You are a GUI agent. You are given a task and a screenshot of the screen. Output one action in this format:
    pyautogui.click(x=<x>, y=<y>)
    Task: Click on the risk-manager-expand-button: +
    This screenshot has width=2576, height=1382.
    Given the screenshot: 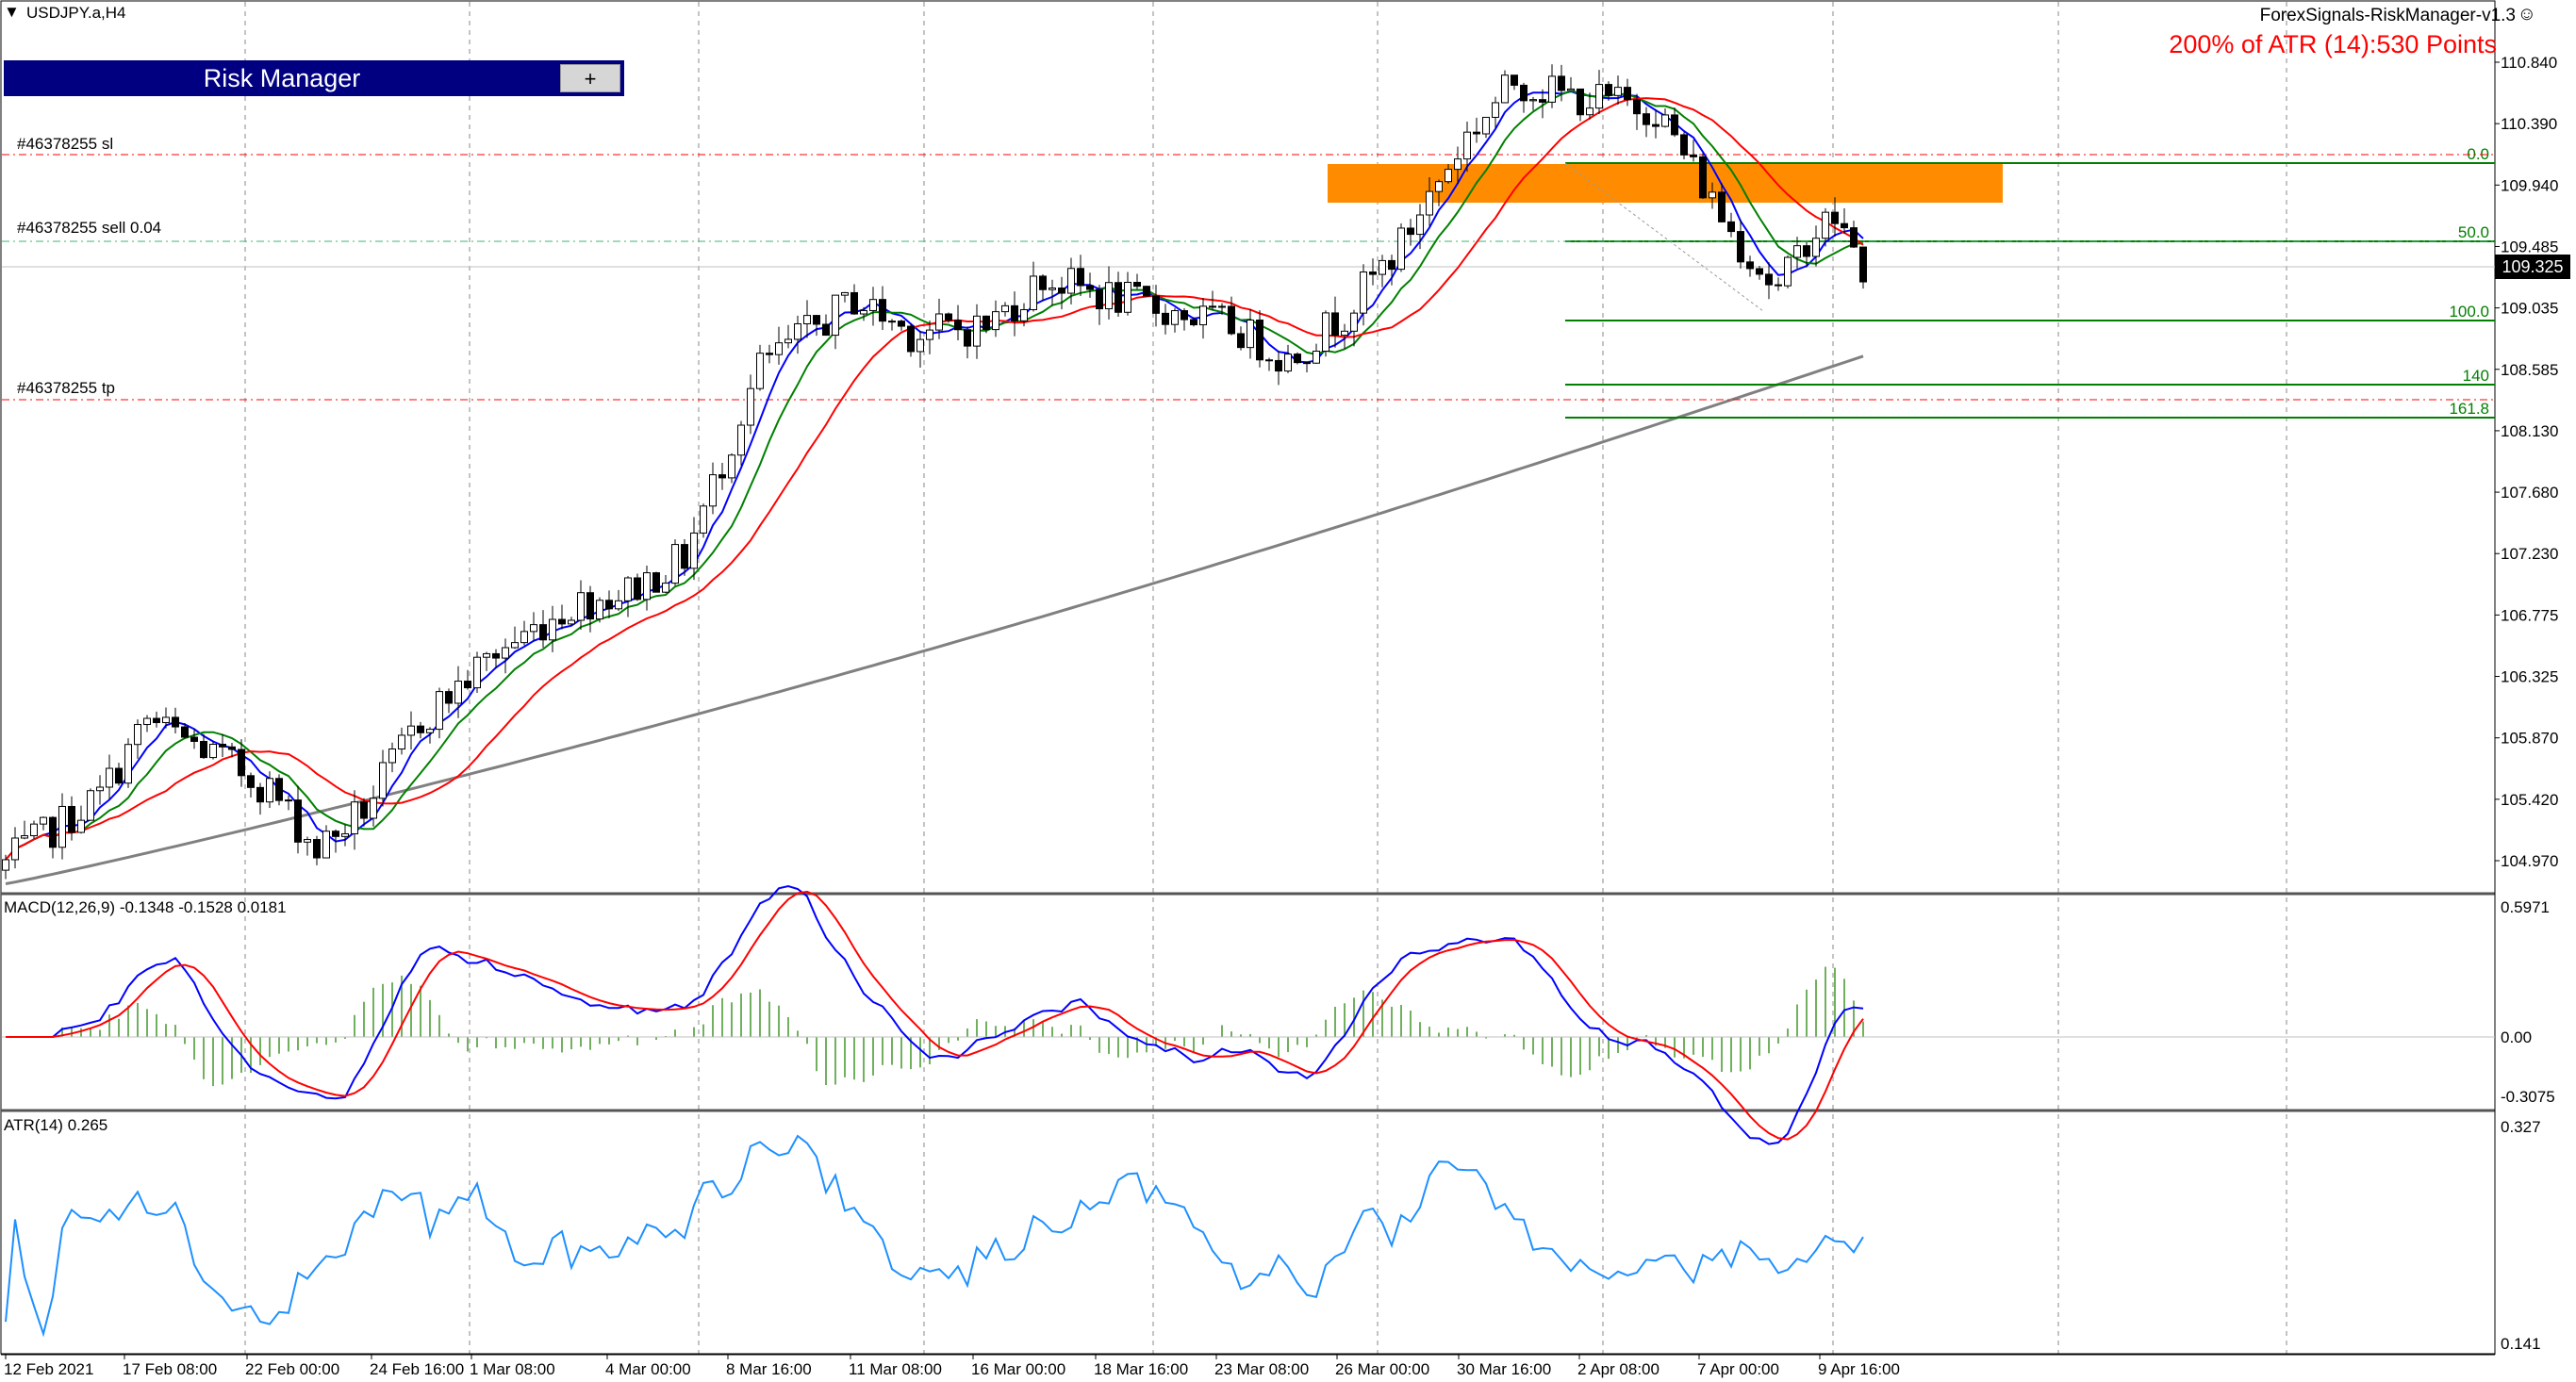 What is the action you would take?
    pyautogui.click(x=590, y=78)
    